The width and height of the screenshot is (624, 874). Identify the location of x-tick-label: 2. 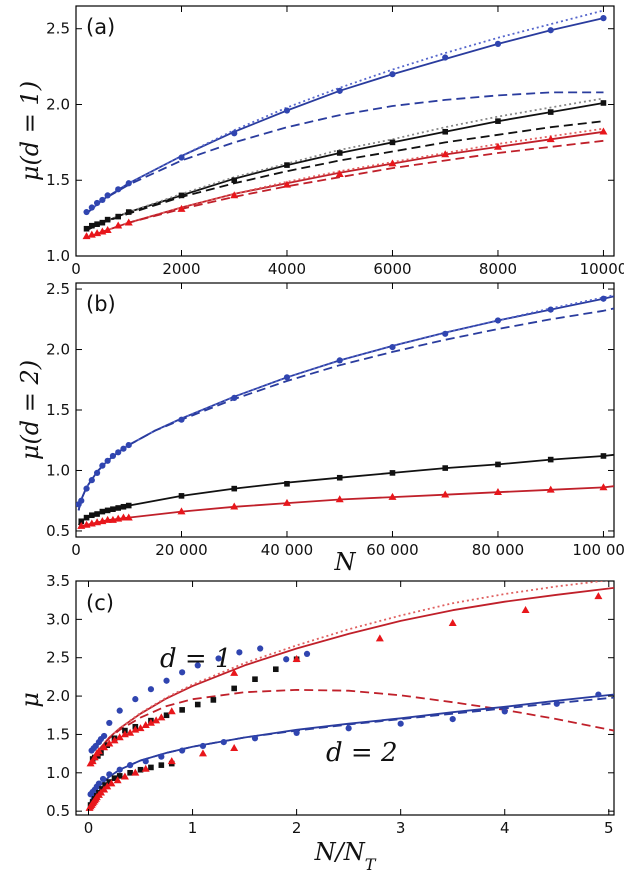
(297, 828).